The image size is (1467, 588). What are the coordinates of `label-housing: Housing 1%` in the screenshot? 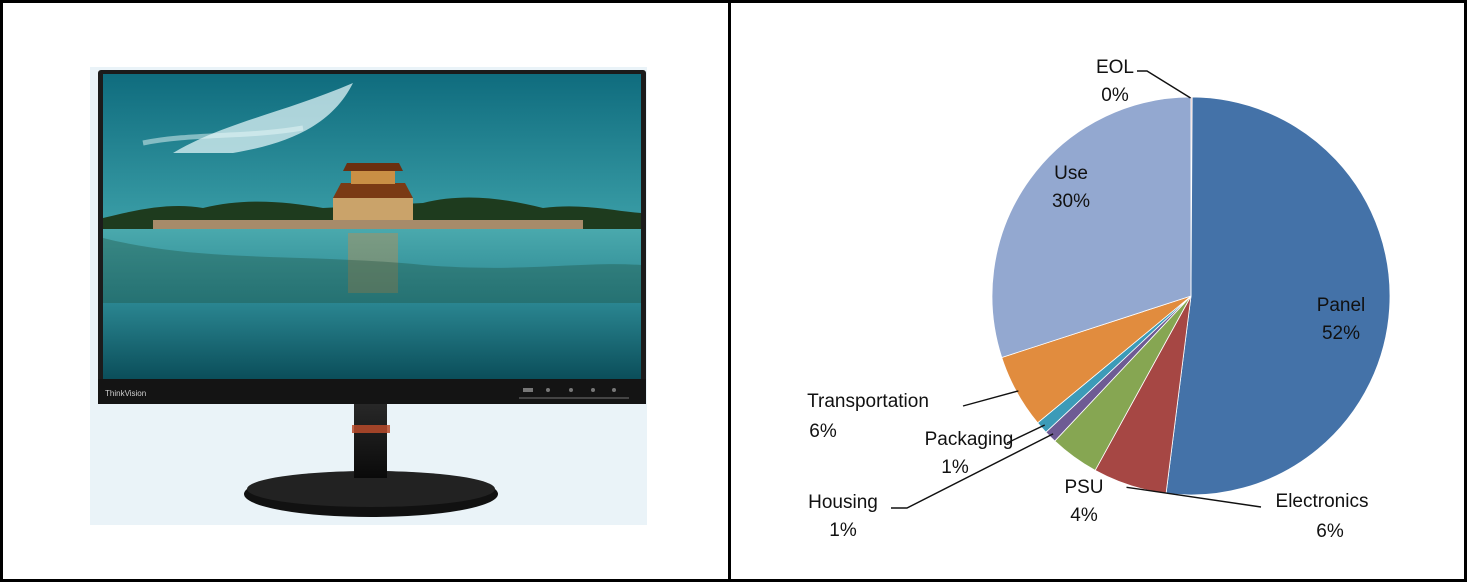 It's located at (843, 516).